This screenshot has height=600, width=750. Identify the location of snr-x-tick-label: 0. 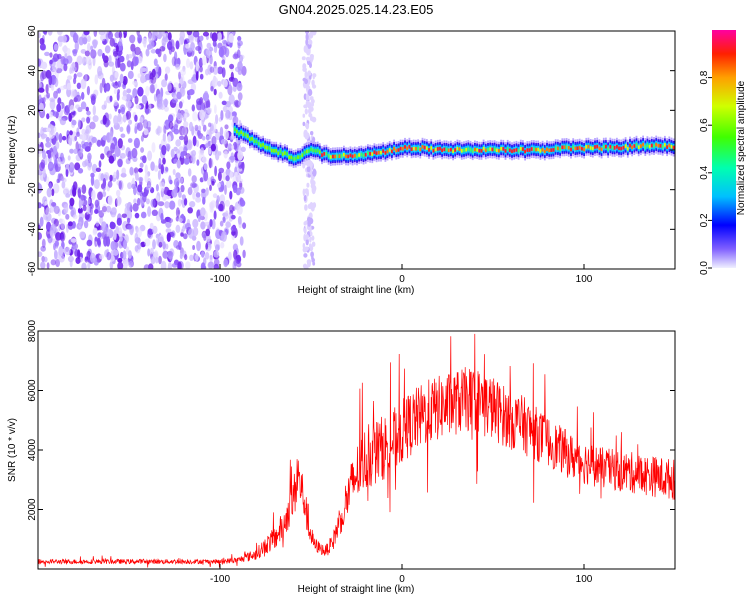
(402, 579).